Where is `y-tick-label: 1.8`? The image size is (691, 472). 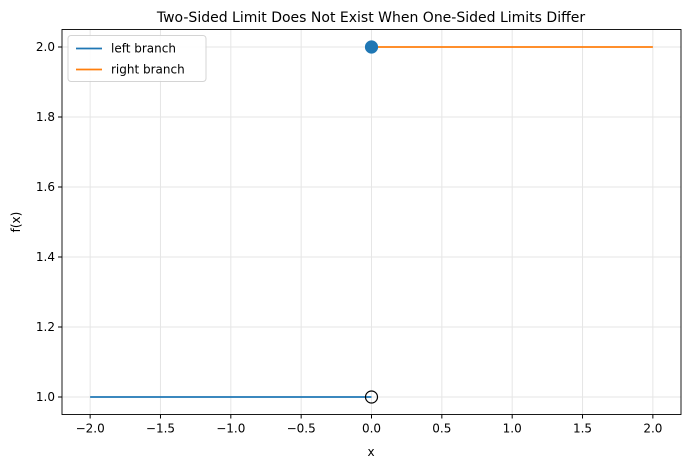
y-tick-label: 1.8 is located at coordinates (45, 117).